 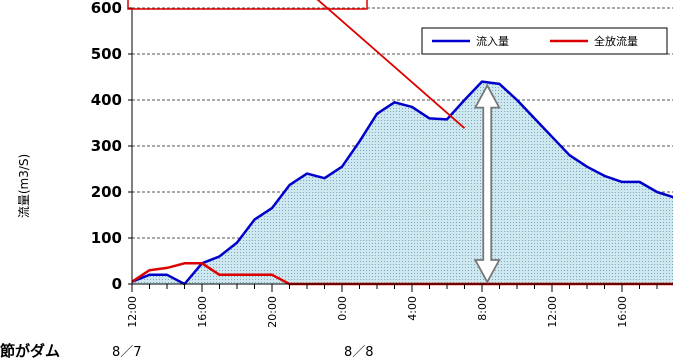 What do you see at coordinates (117, 284) in the screenshot?
I see `ytick-label-0: 0` at bounding box center [117, 284].